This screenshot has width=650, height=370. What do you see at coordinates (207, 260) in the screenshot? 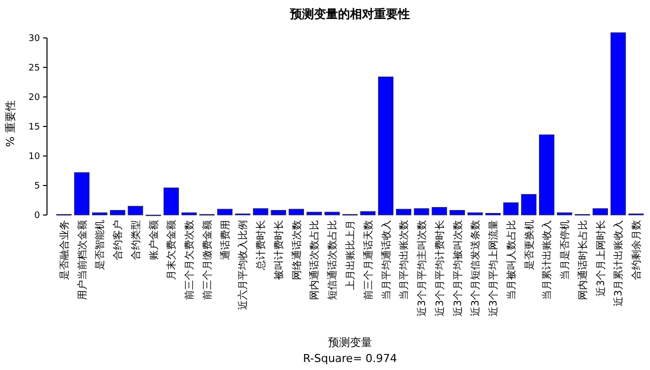
I see `x-tick-label: 前三个月缴费金额` at bounding box center [207, 260].